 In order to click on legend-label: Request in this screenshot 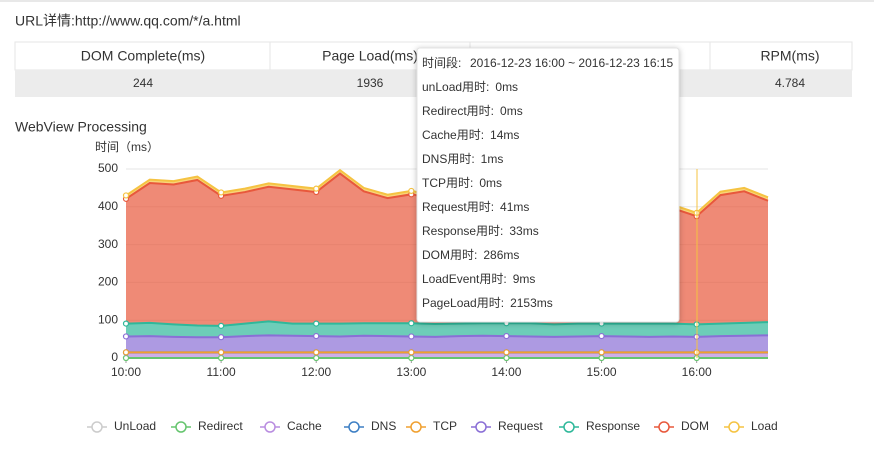, I will do `click(520, 426)`.